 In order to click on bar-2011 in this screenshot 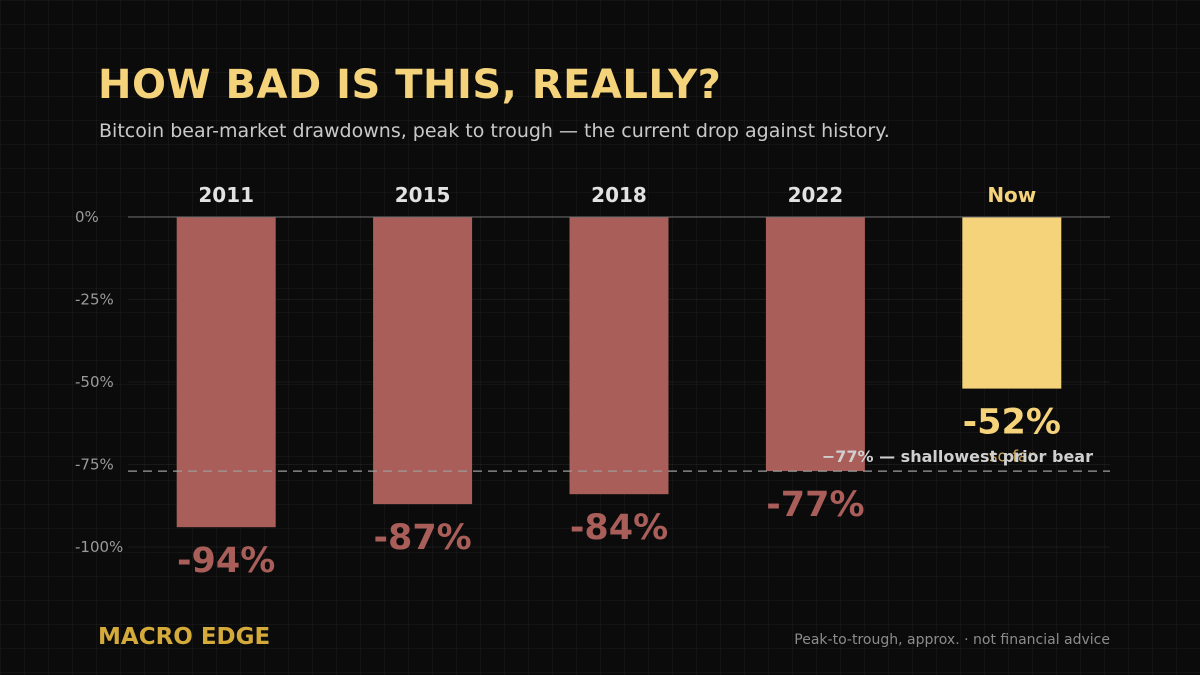, I will do `click(226, 372)`.